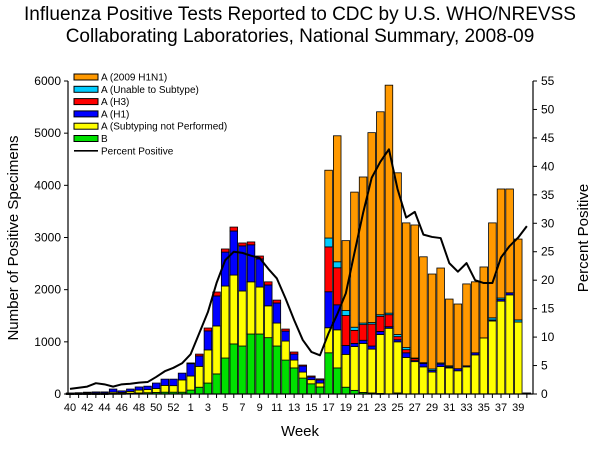  What do you see at coordinates (548, 195) in the screenshot?
I see `y2-tick-label: 35` at bounding box center [548, 195].